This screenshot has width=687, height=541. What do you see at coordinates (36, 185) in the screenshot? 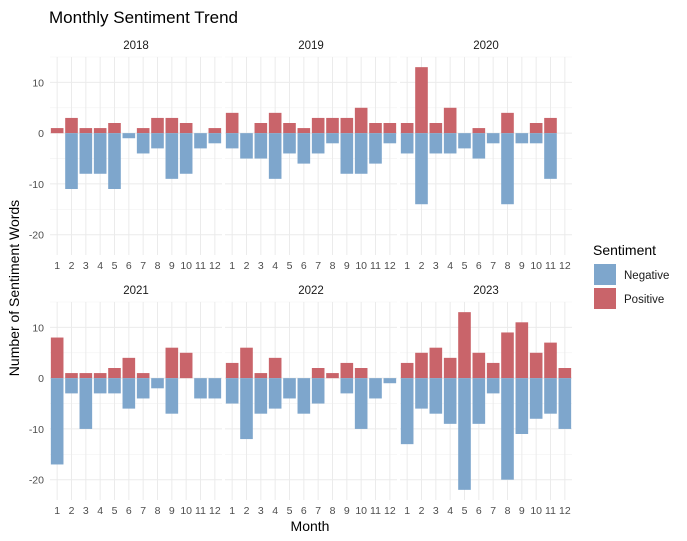
I see `y-tick-label: -10` at bounding box center [36, 185].